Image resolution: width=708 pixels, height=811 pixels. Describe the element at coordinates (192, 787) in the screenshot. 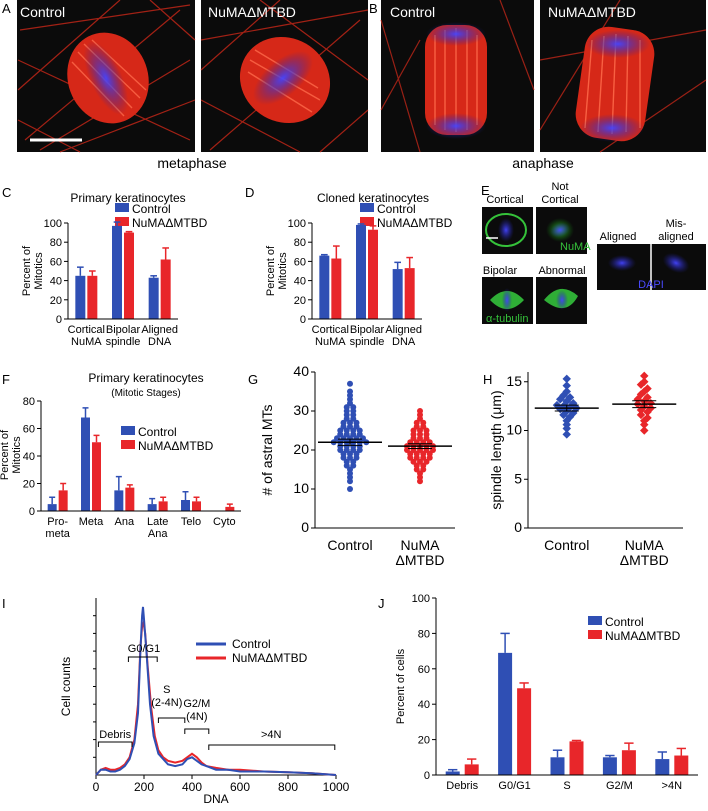

I see `x-tick-label: 400` at that location.